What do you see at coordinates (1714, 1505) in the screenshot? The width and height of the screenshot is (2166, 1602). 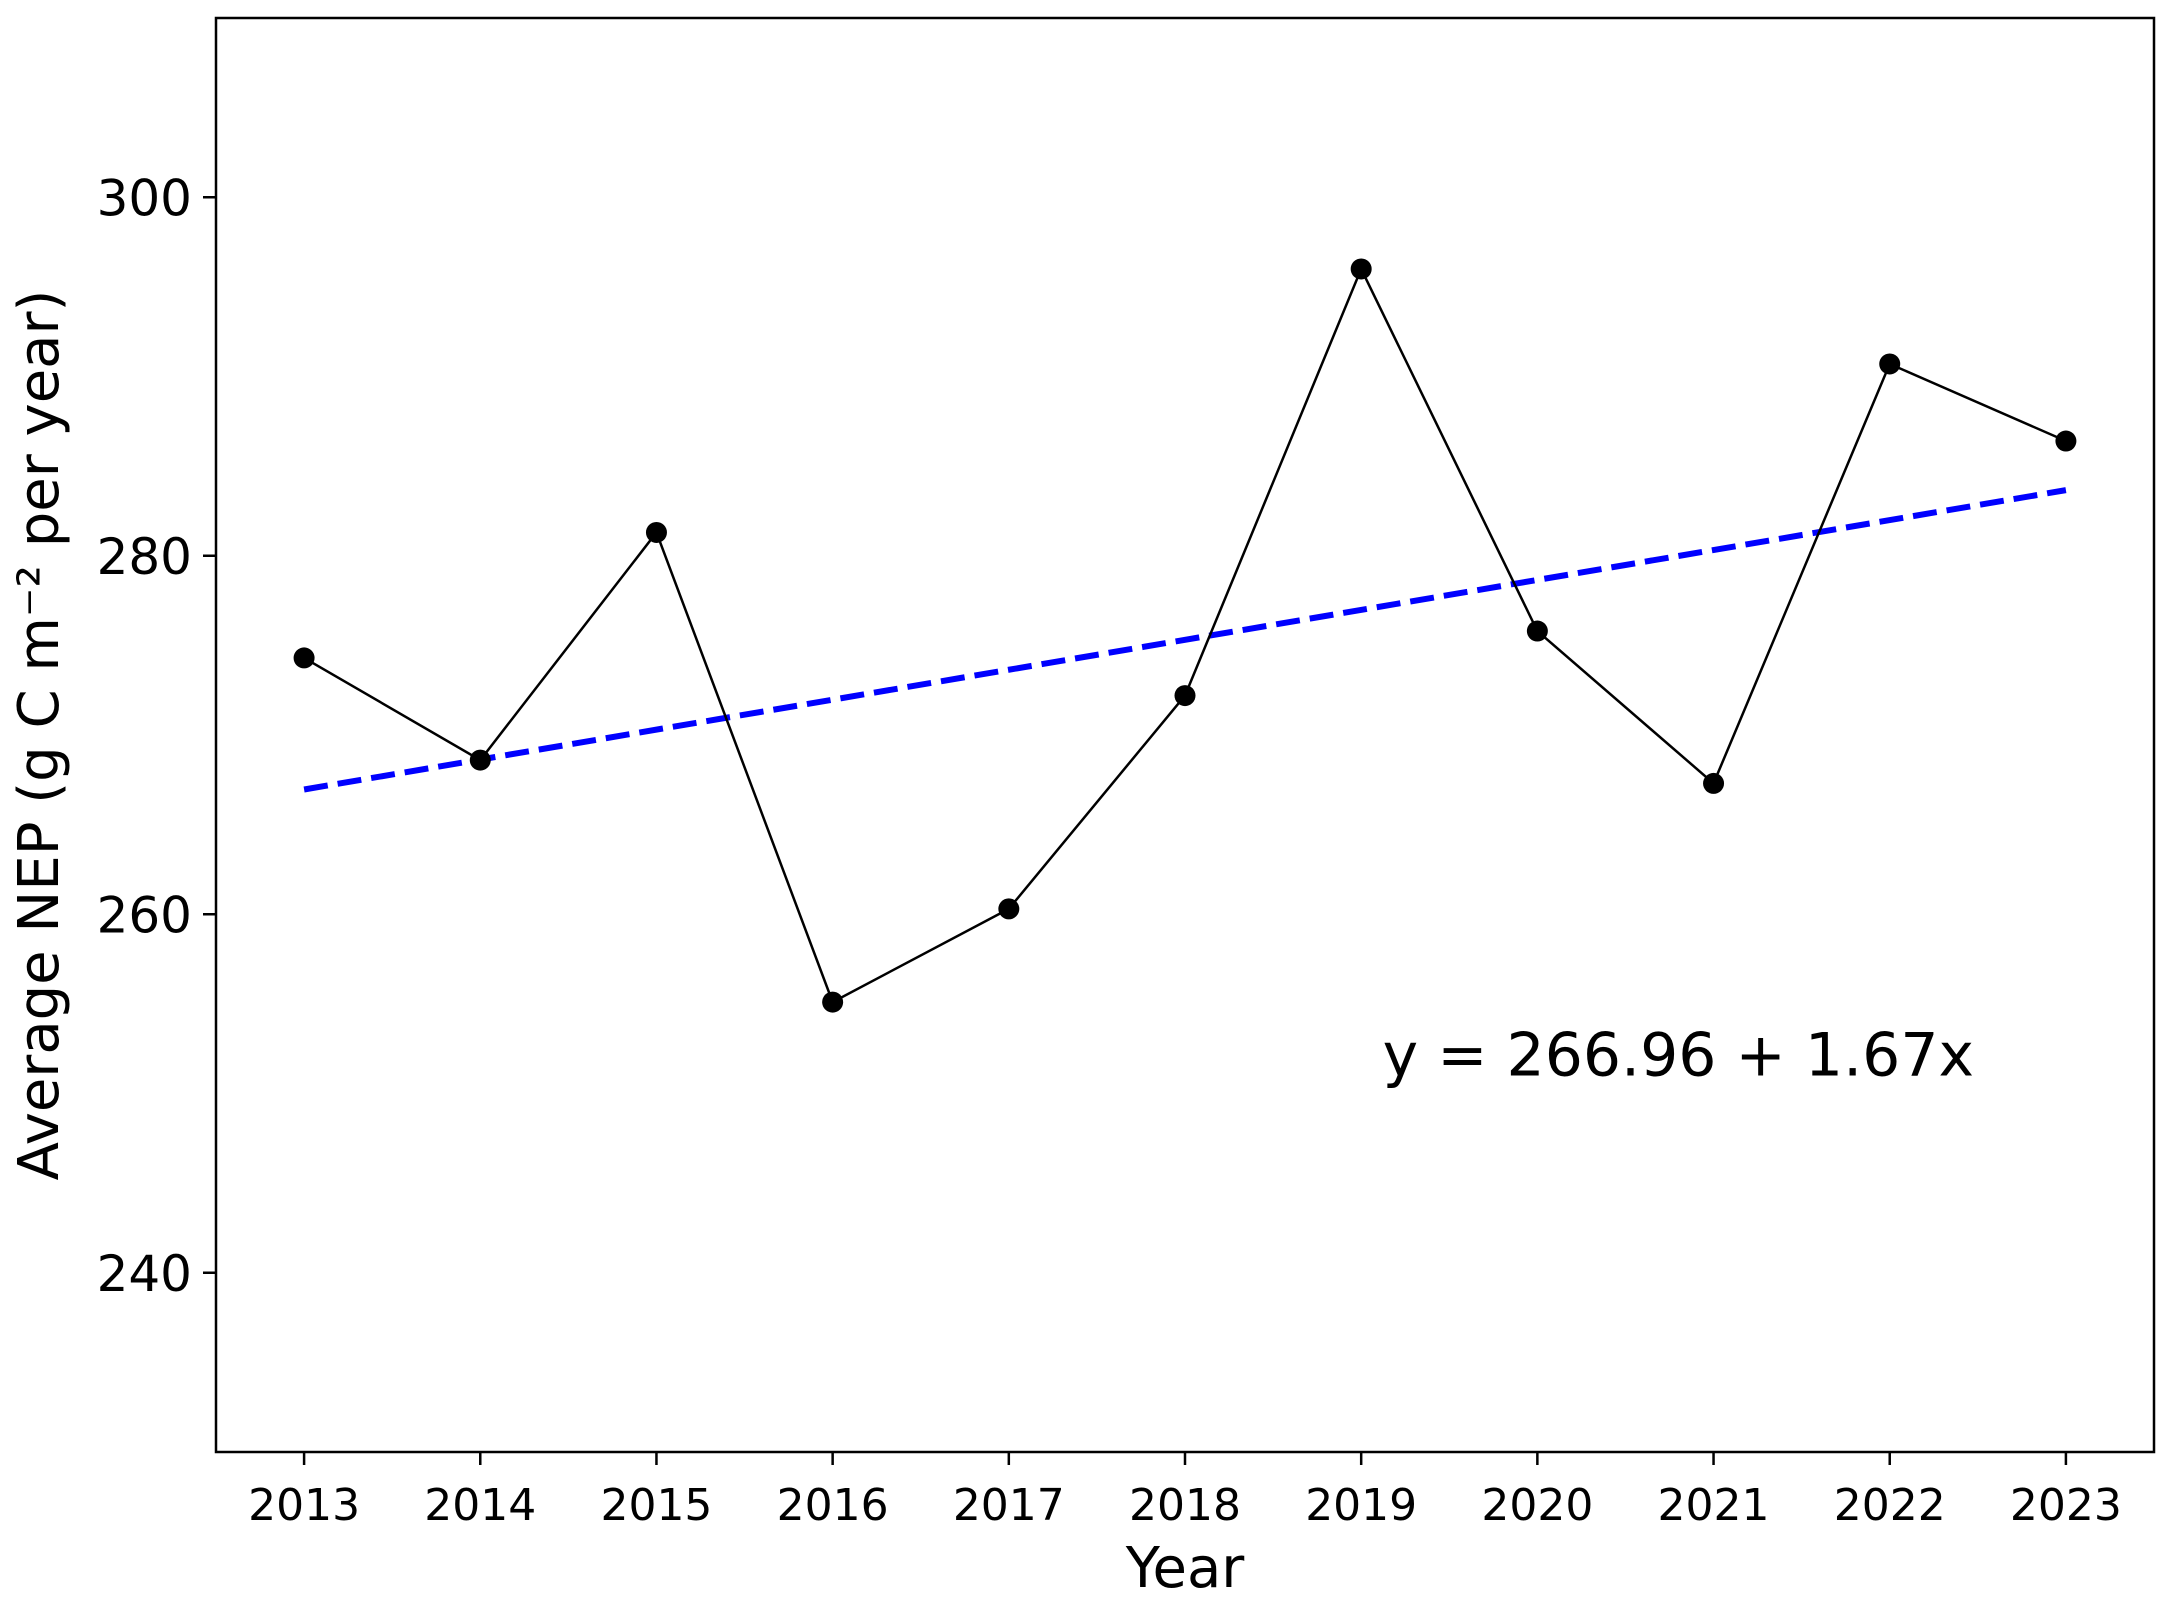 I see `x-tick-label-2021: 2021` at bounding box center [1714, 1505].